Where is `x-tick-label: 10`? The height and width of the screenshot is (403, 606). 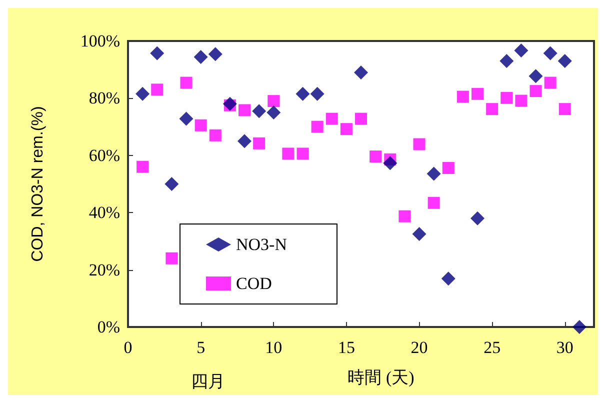 x-tick-label: 10 is located at coordinates (273, 347).